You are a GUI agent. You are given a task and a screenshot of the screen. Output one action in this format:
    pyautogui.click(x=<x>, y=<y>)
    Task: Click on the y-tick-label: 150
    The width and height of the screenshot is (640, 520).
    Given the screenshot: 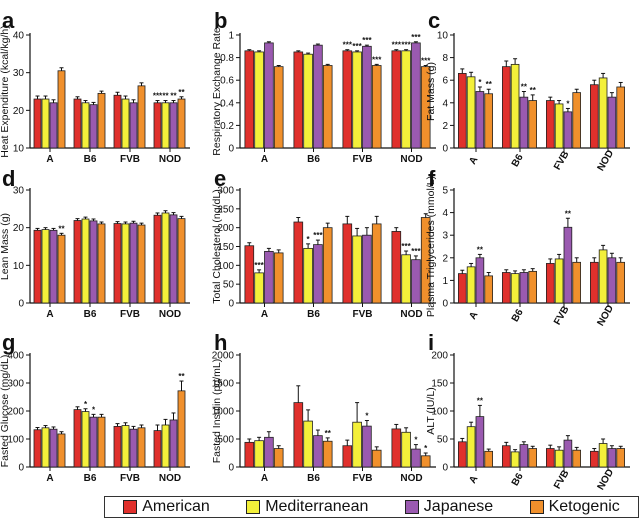 What is the action you would take?
    pyautogui.click(x=439, y=384)
    